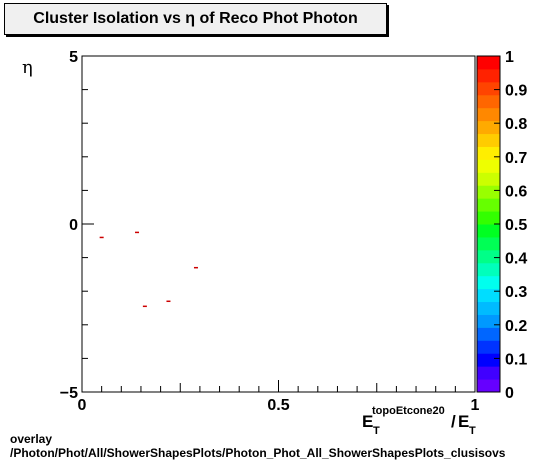 Image resolution: width=546 pixels, height=462 pixels. Describe the element at coordinates (408, 411) in the screenshot. I see `x-label-sup: topoEtcone20` at that location.